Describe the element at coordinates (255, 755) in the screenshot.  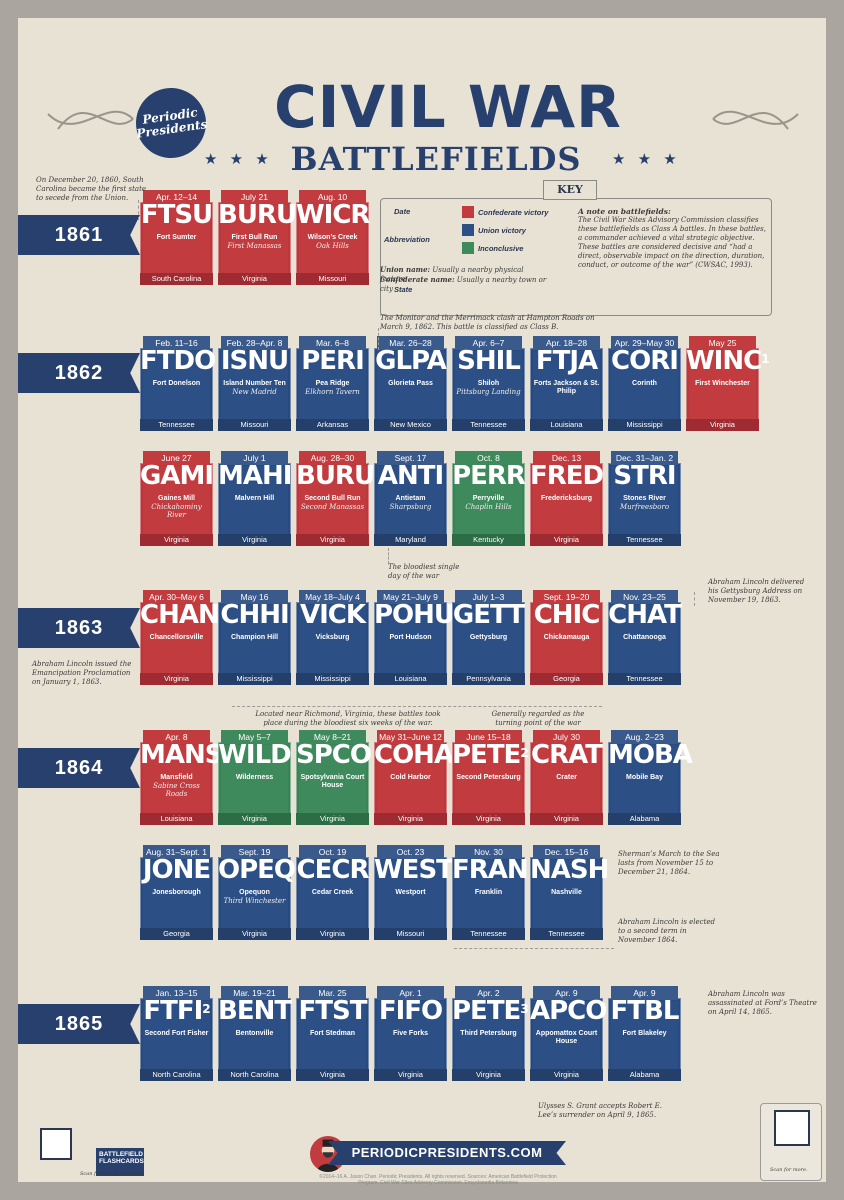
I see `battle-abbr: WILD` at that location.